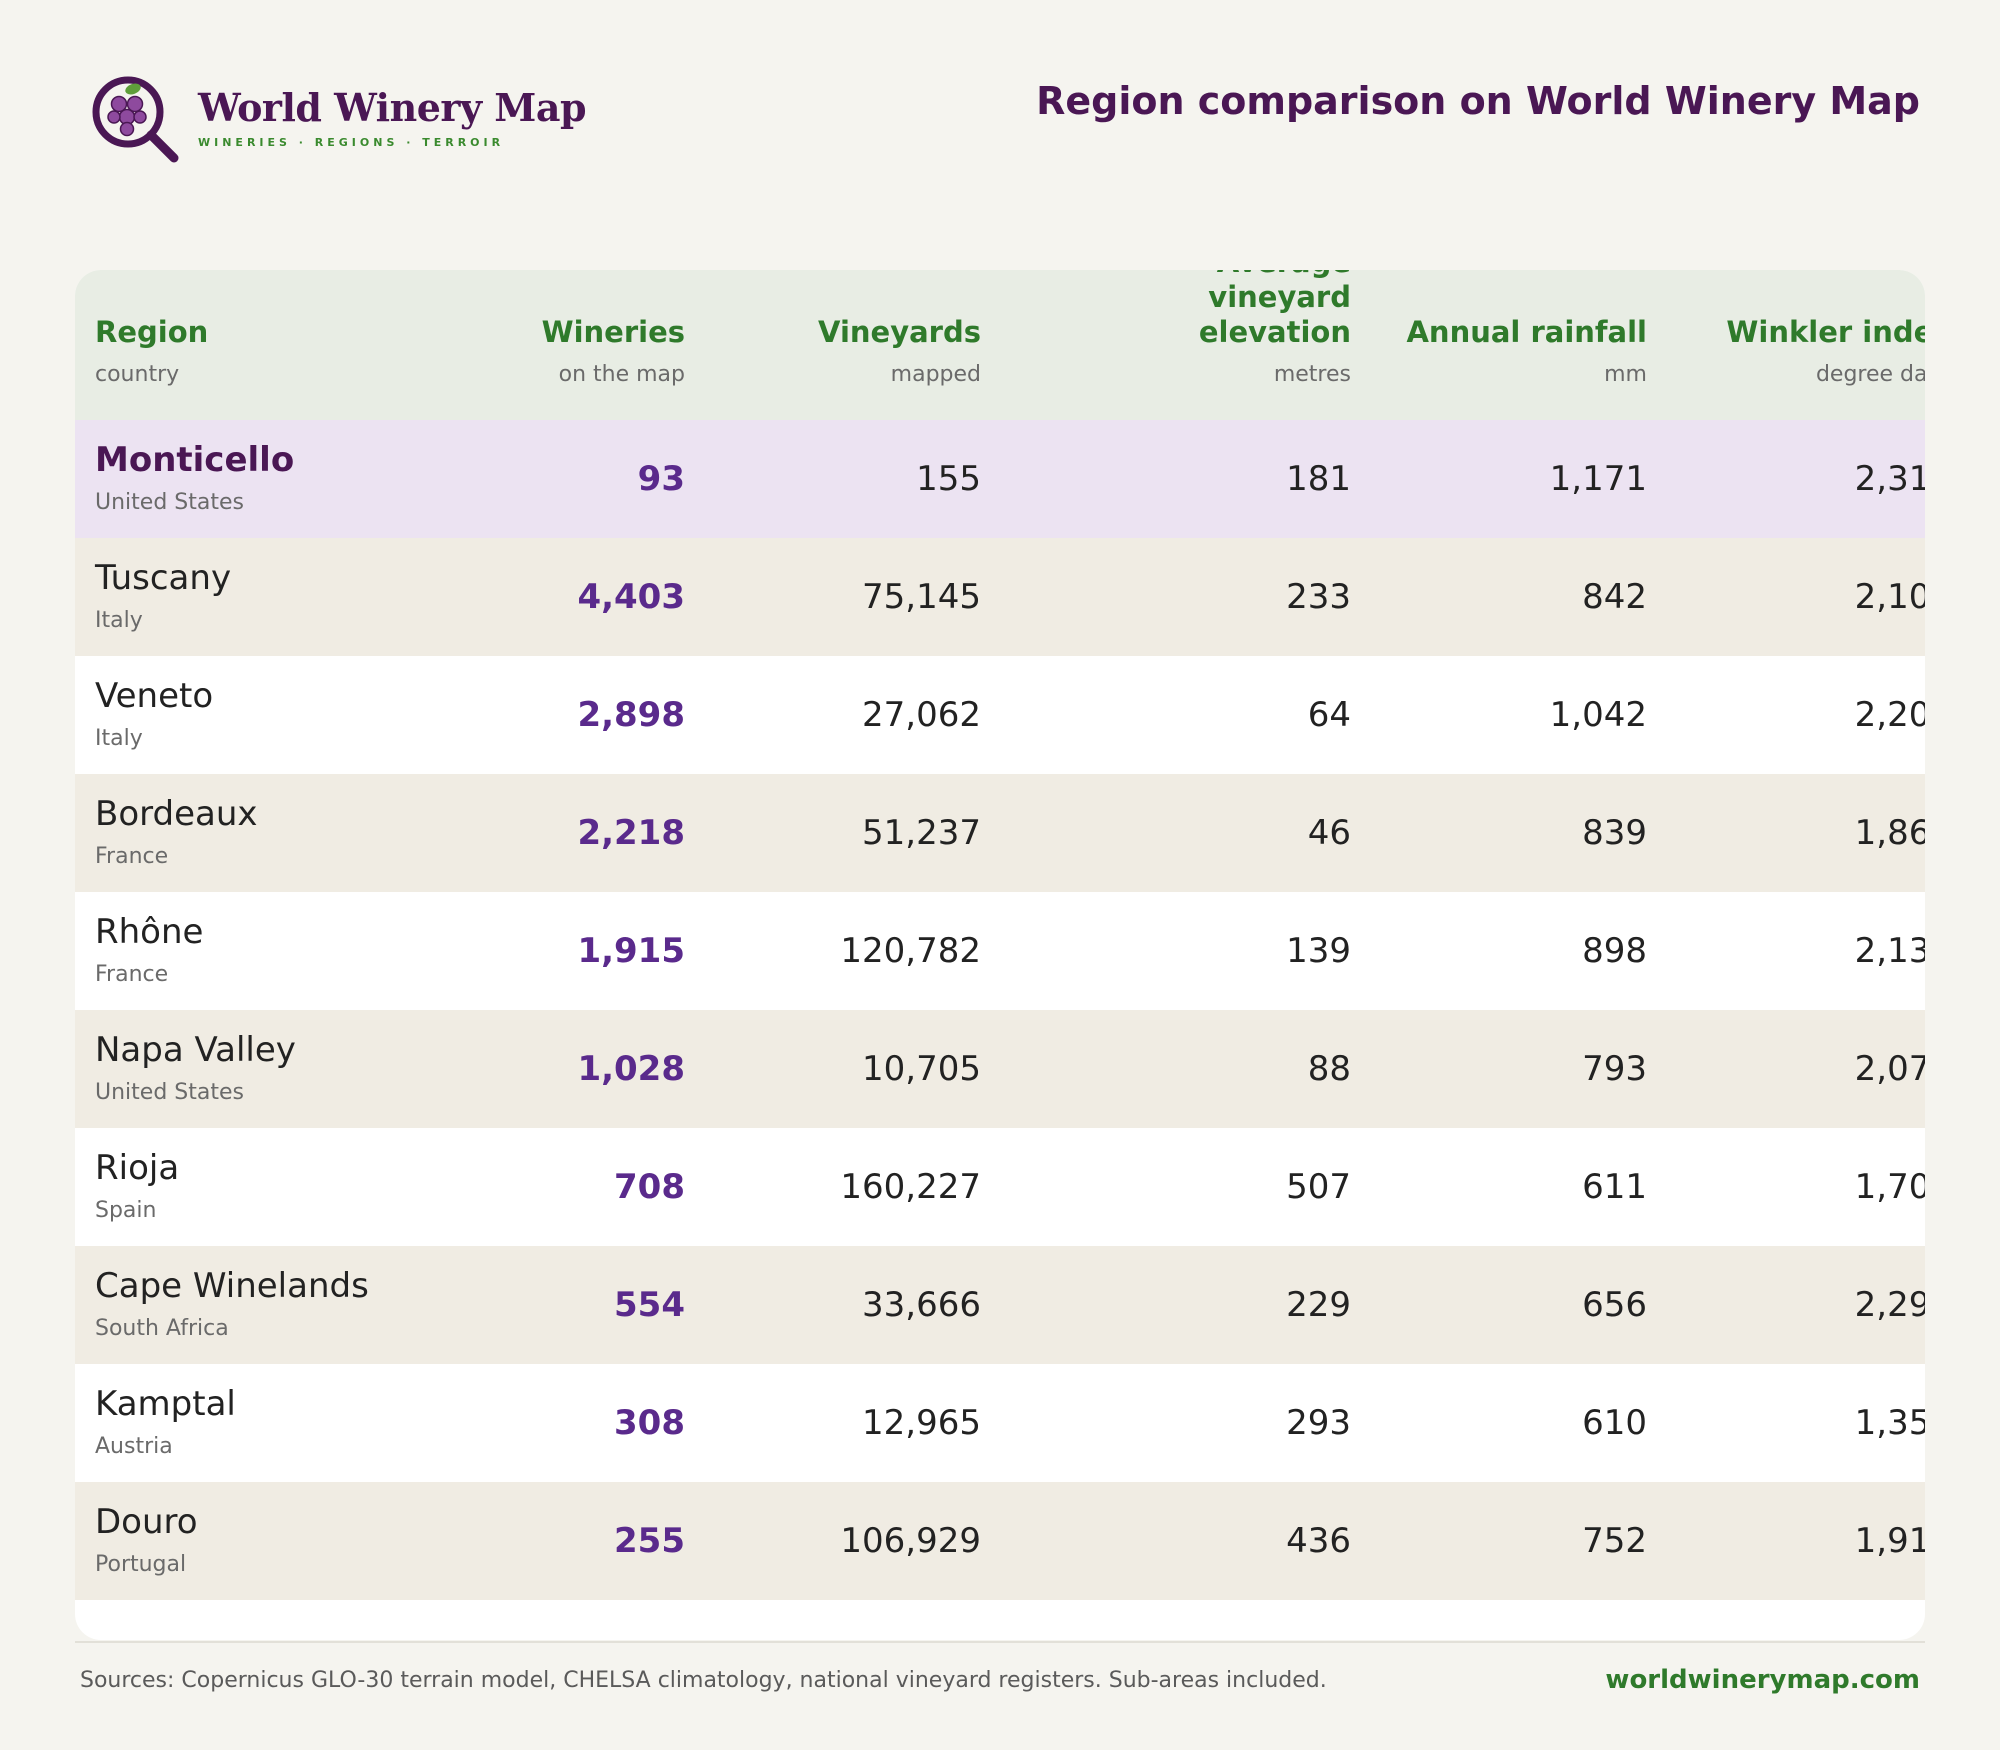  Describe the element at coordinates (580, 951) in the screenshot. I see `wineries-cell: 1,915` at that location.